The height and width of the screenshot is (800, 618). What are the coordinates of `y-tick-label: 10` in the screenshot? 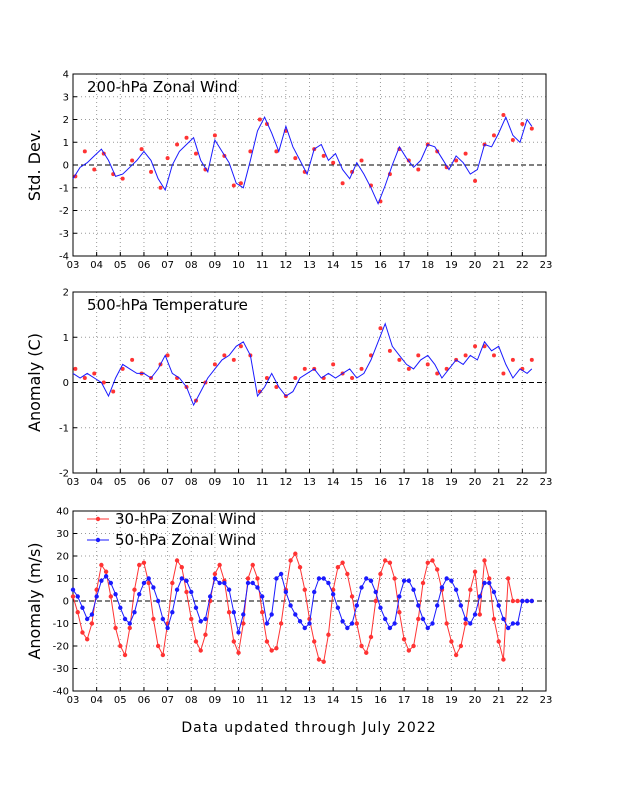 It's located at (62, 579).